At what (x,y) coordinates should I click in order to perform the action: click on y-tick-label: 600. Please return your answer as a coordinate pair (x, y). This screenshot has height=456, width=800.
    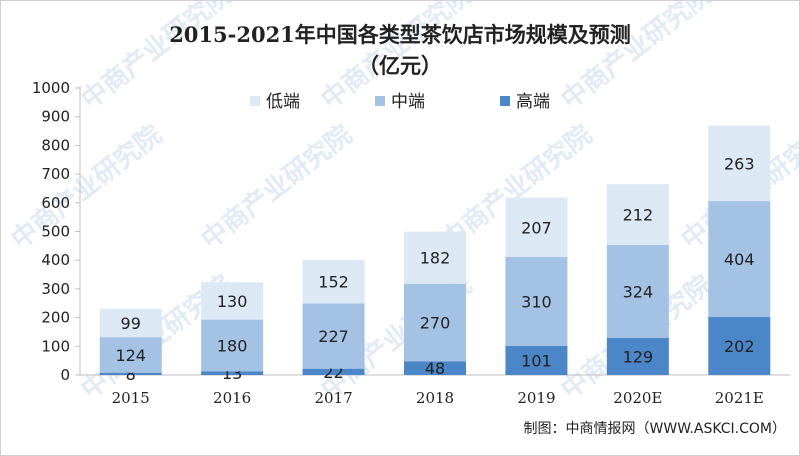
    Looking at the image, I should click on (55, 203).